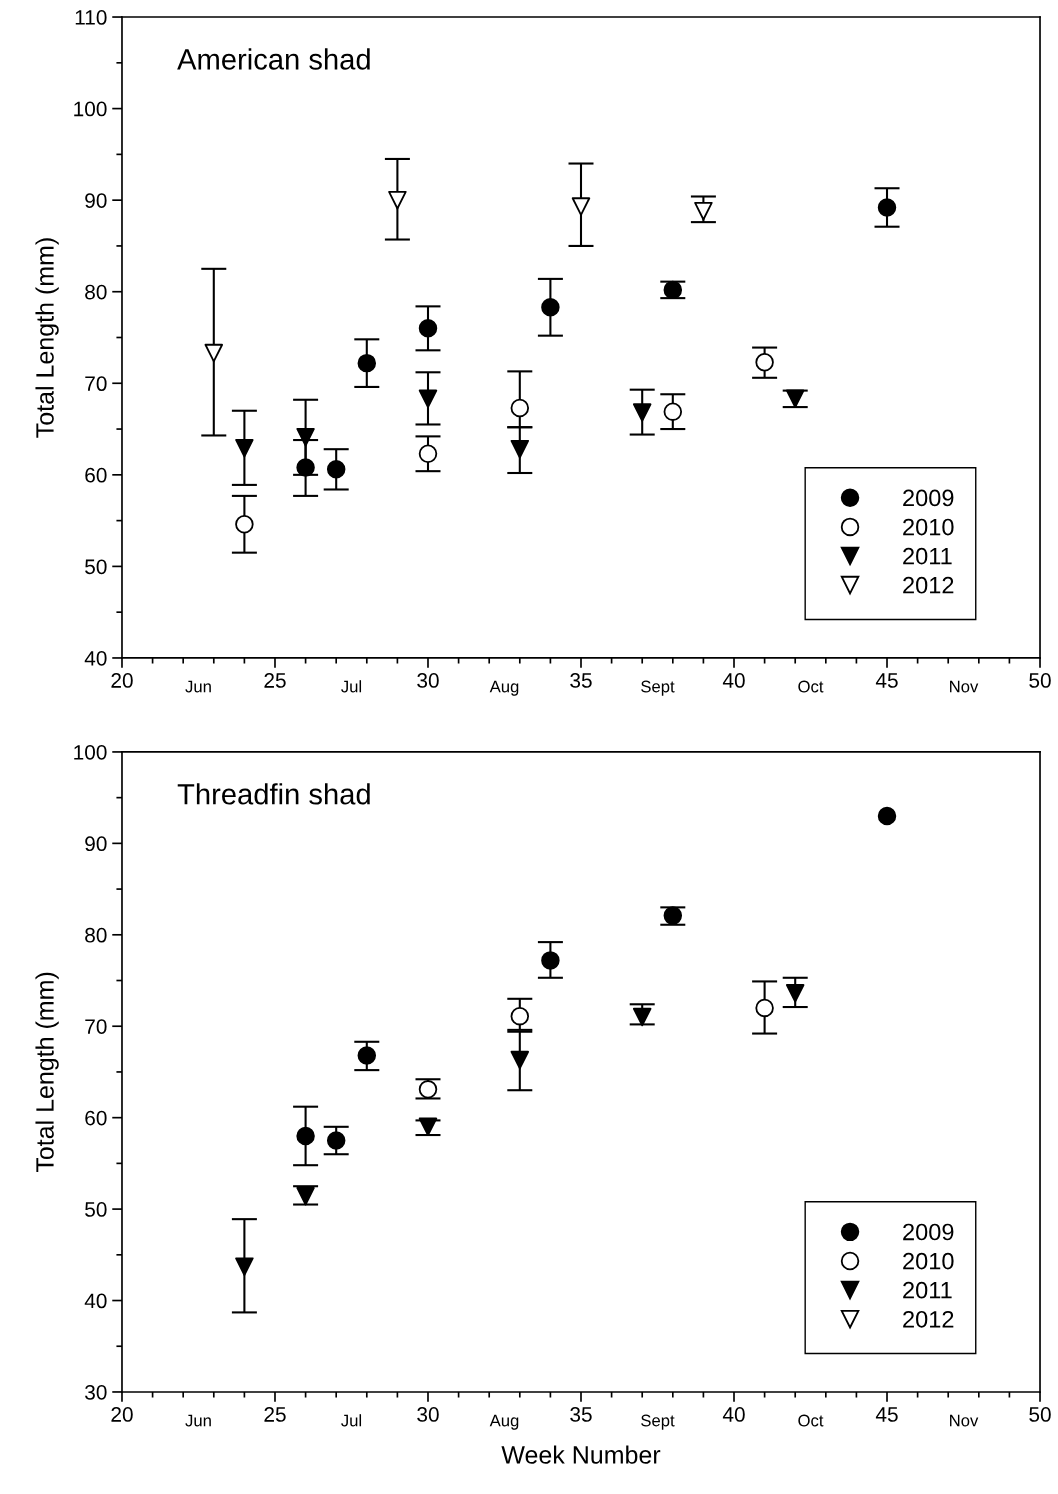 The width and height of the screenshot is (1058, 1494). I want to click on text: American shad, so click(273, 59).